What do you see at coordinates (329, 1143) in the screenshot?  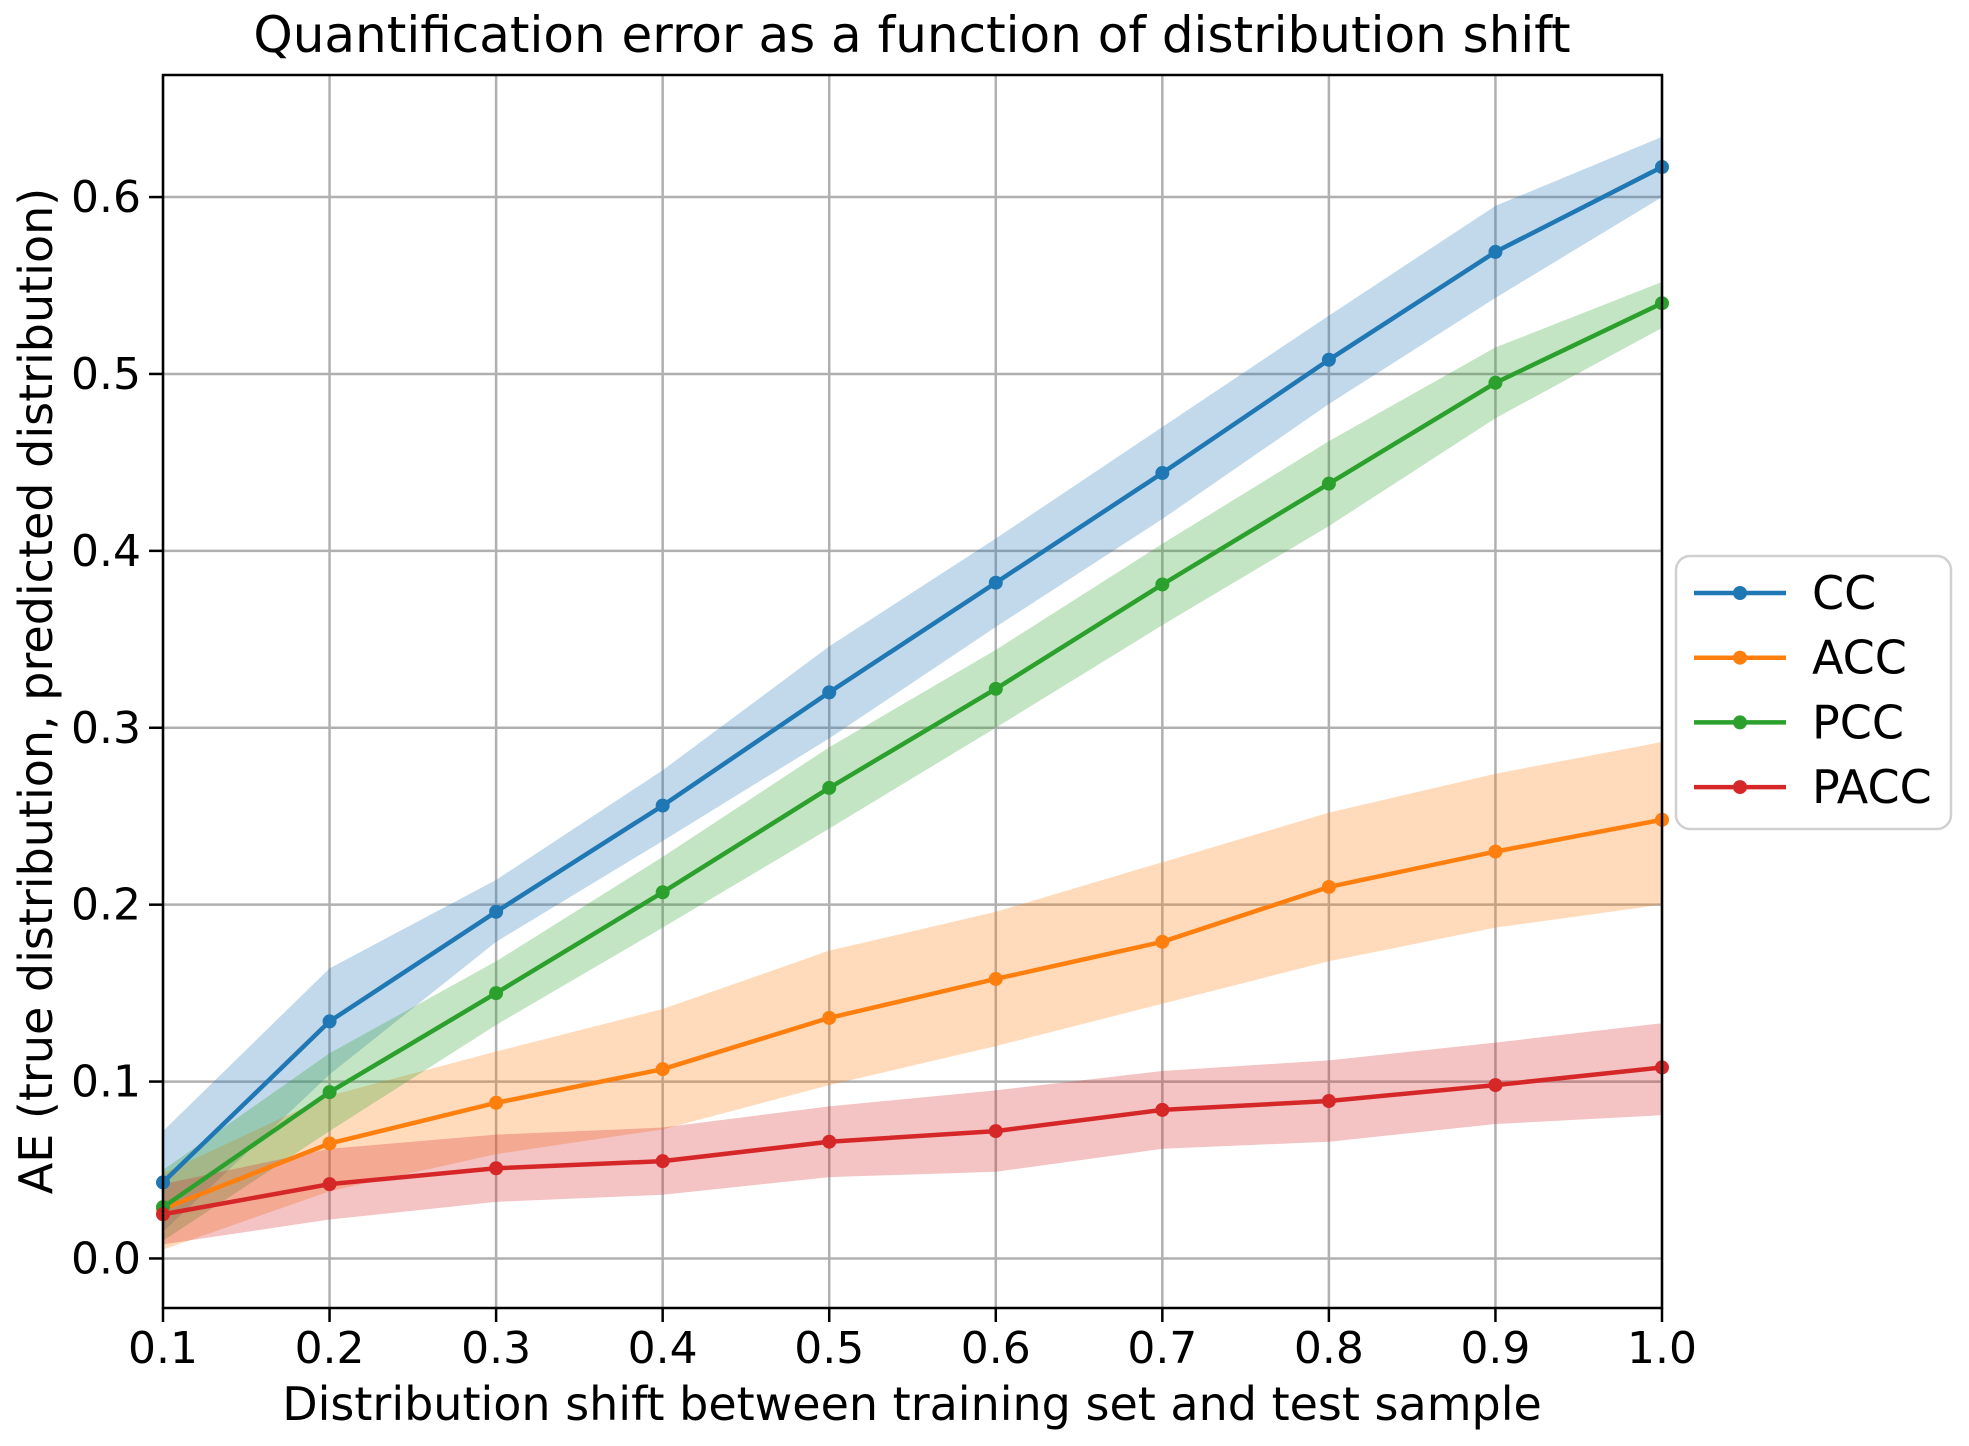 I see `point-ACC-x0.2` at bounding box center [329, 1143].